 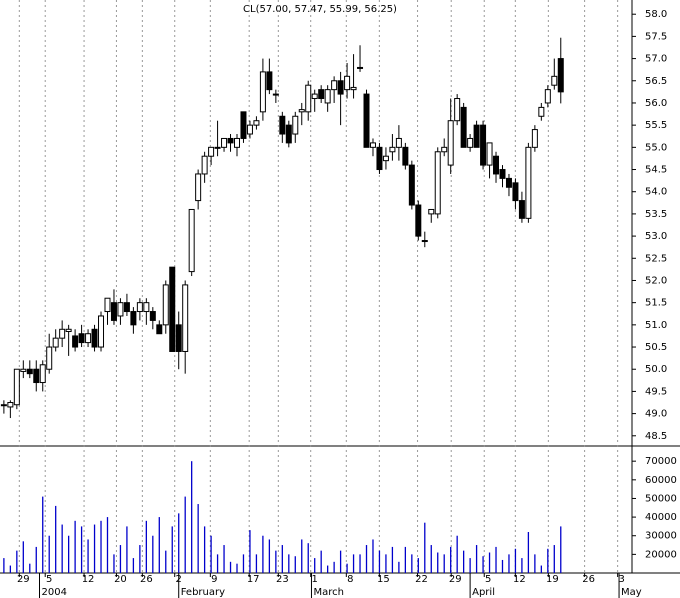 I want to click on y-tick-label: 49.5, so click(x=656, y=391).